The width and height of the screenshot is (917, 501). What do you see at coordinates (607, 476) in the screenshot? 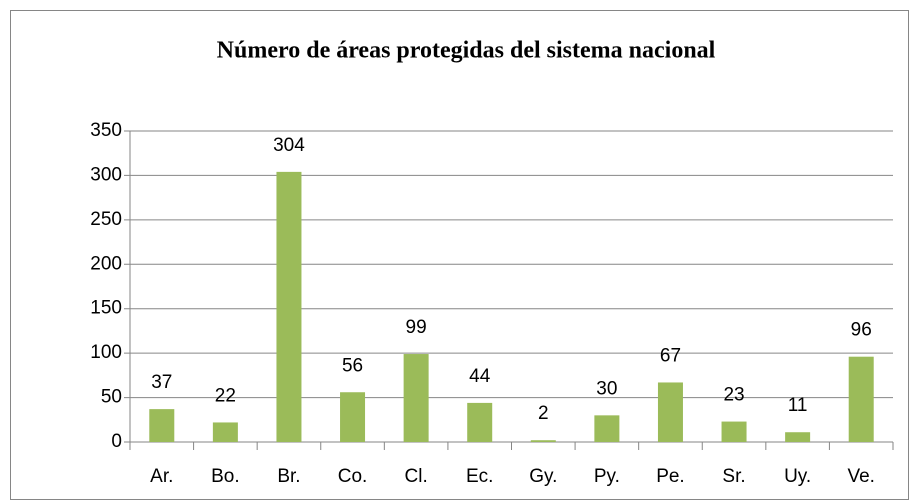
I see `x-tick-label: Py.` at bounding box center [607, 476].